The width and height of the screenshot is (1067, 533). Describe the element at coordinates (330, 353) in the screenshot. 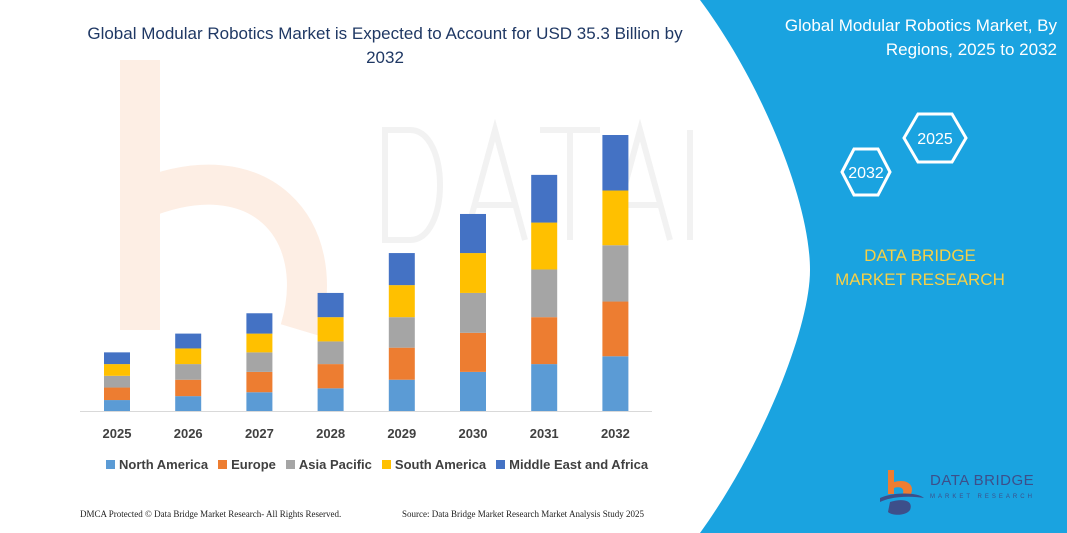

I see `bar-segment-2028-asia-pacific` at that location.